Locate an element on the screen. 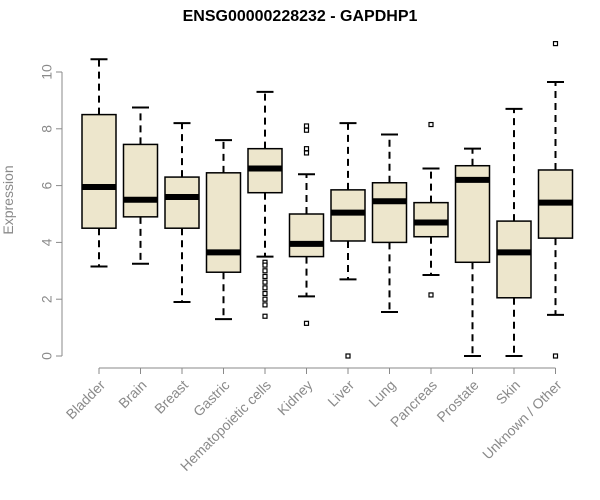  x-tick-label: Lung is located at coordinates (381, 393).